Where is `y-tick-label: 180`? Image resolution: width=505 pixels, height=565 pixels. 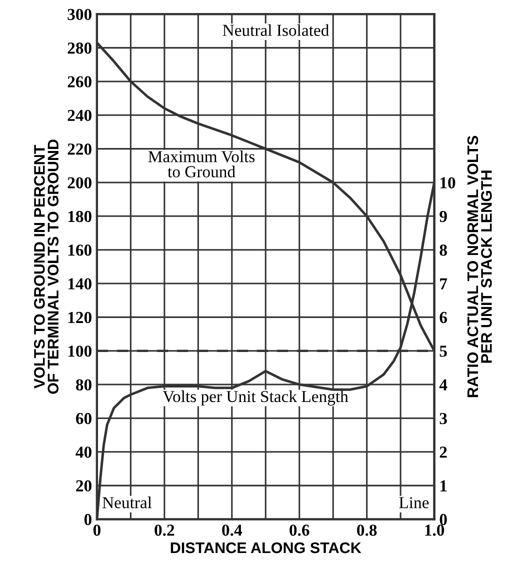
y-tick-label: 180 is located at coordinates (80, 216).